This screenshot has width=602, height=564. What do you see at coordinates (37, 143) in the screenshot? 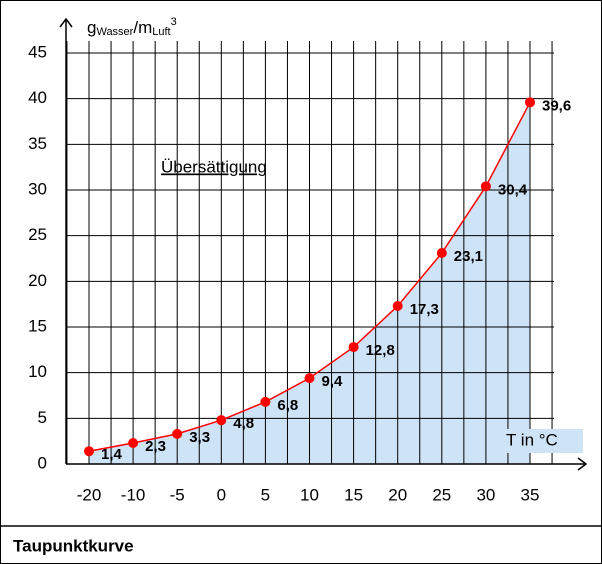
I see `y-tick-label: 35` at bounding box center [37, 143].